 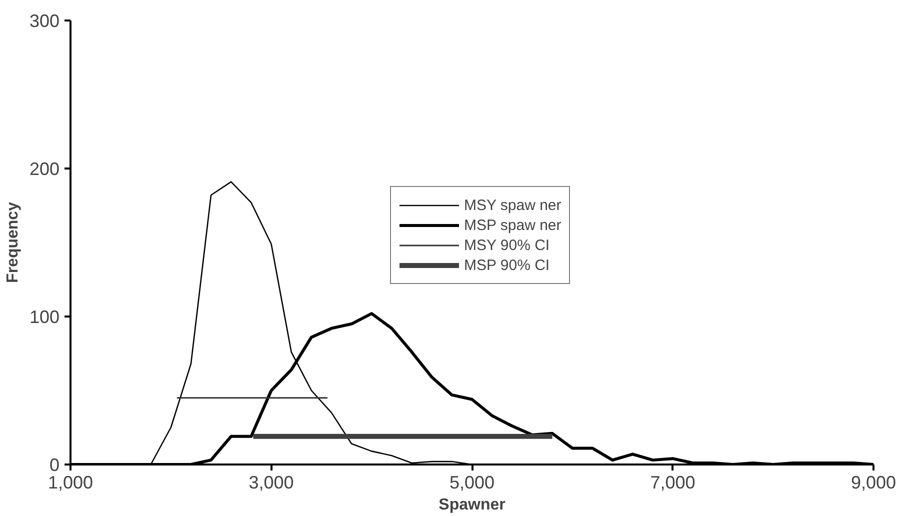 What do you see at coordinates (507, 245) in the screenshot?
I see `legend-label: MSY 90% CI` at bounding box center [507, 245].